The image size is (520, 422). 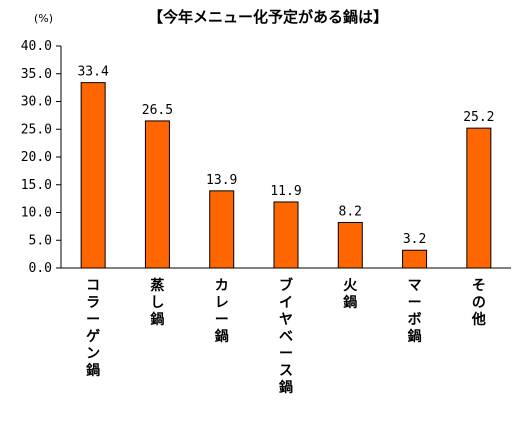 I want to click on y-tick-label: 30.0, so click(x=36, y=102).